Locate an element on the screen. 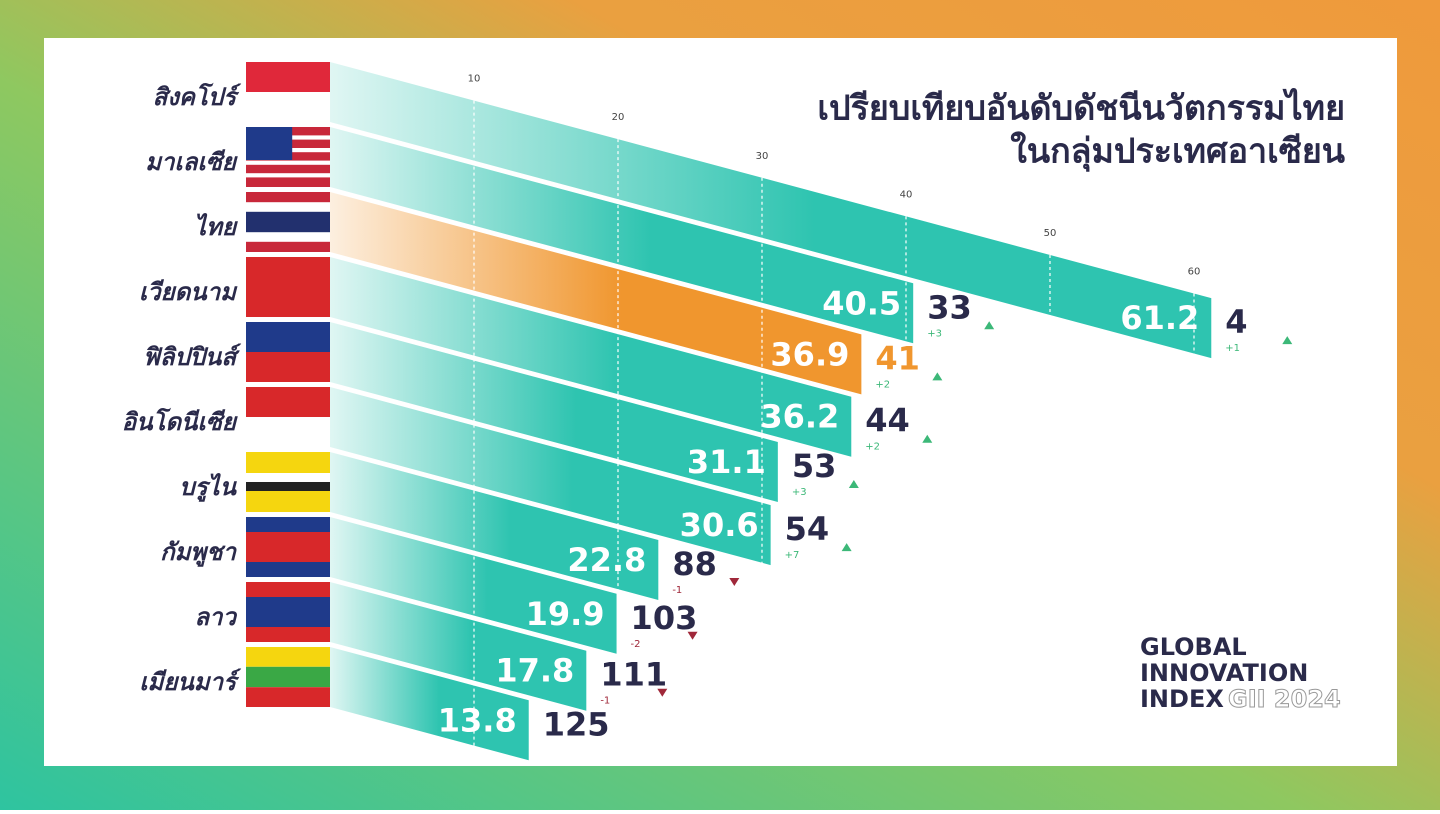 Image resolution: width=1440 pixels, height=814 pixels. x-tick-label: 60 is located at coordinates (1194, 272).